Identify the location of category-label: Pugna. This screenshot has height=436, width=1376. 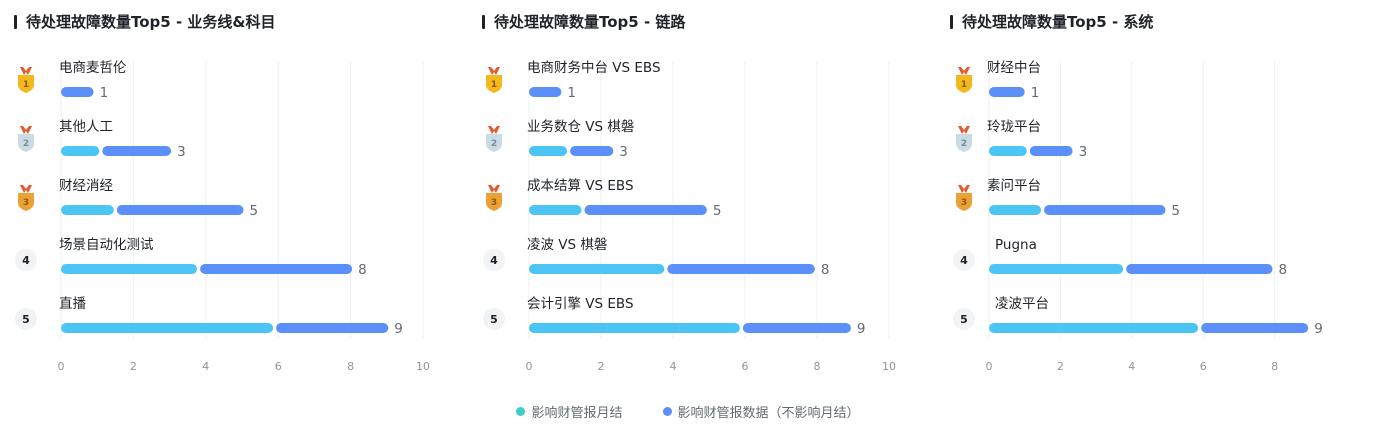
(1016, 245).